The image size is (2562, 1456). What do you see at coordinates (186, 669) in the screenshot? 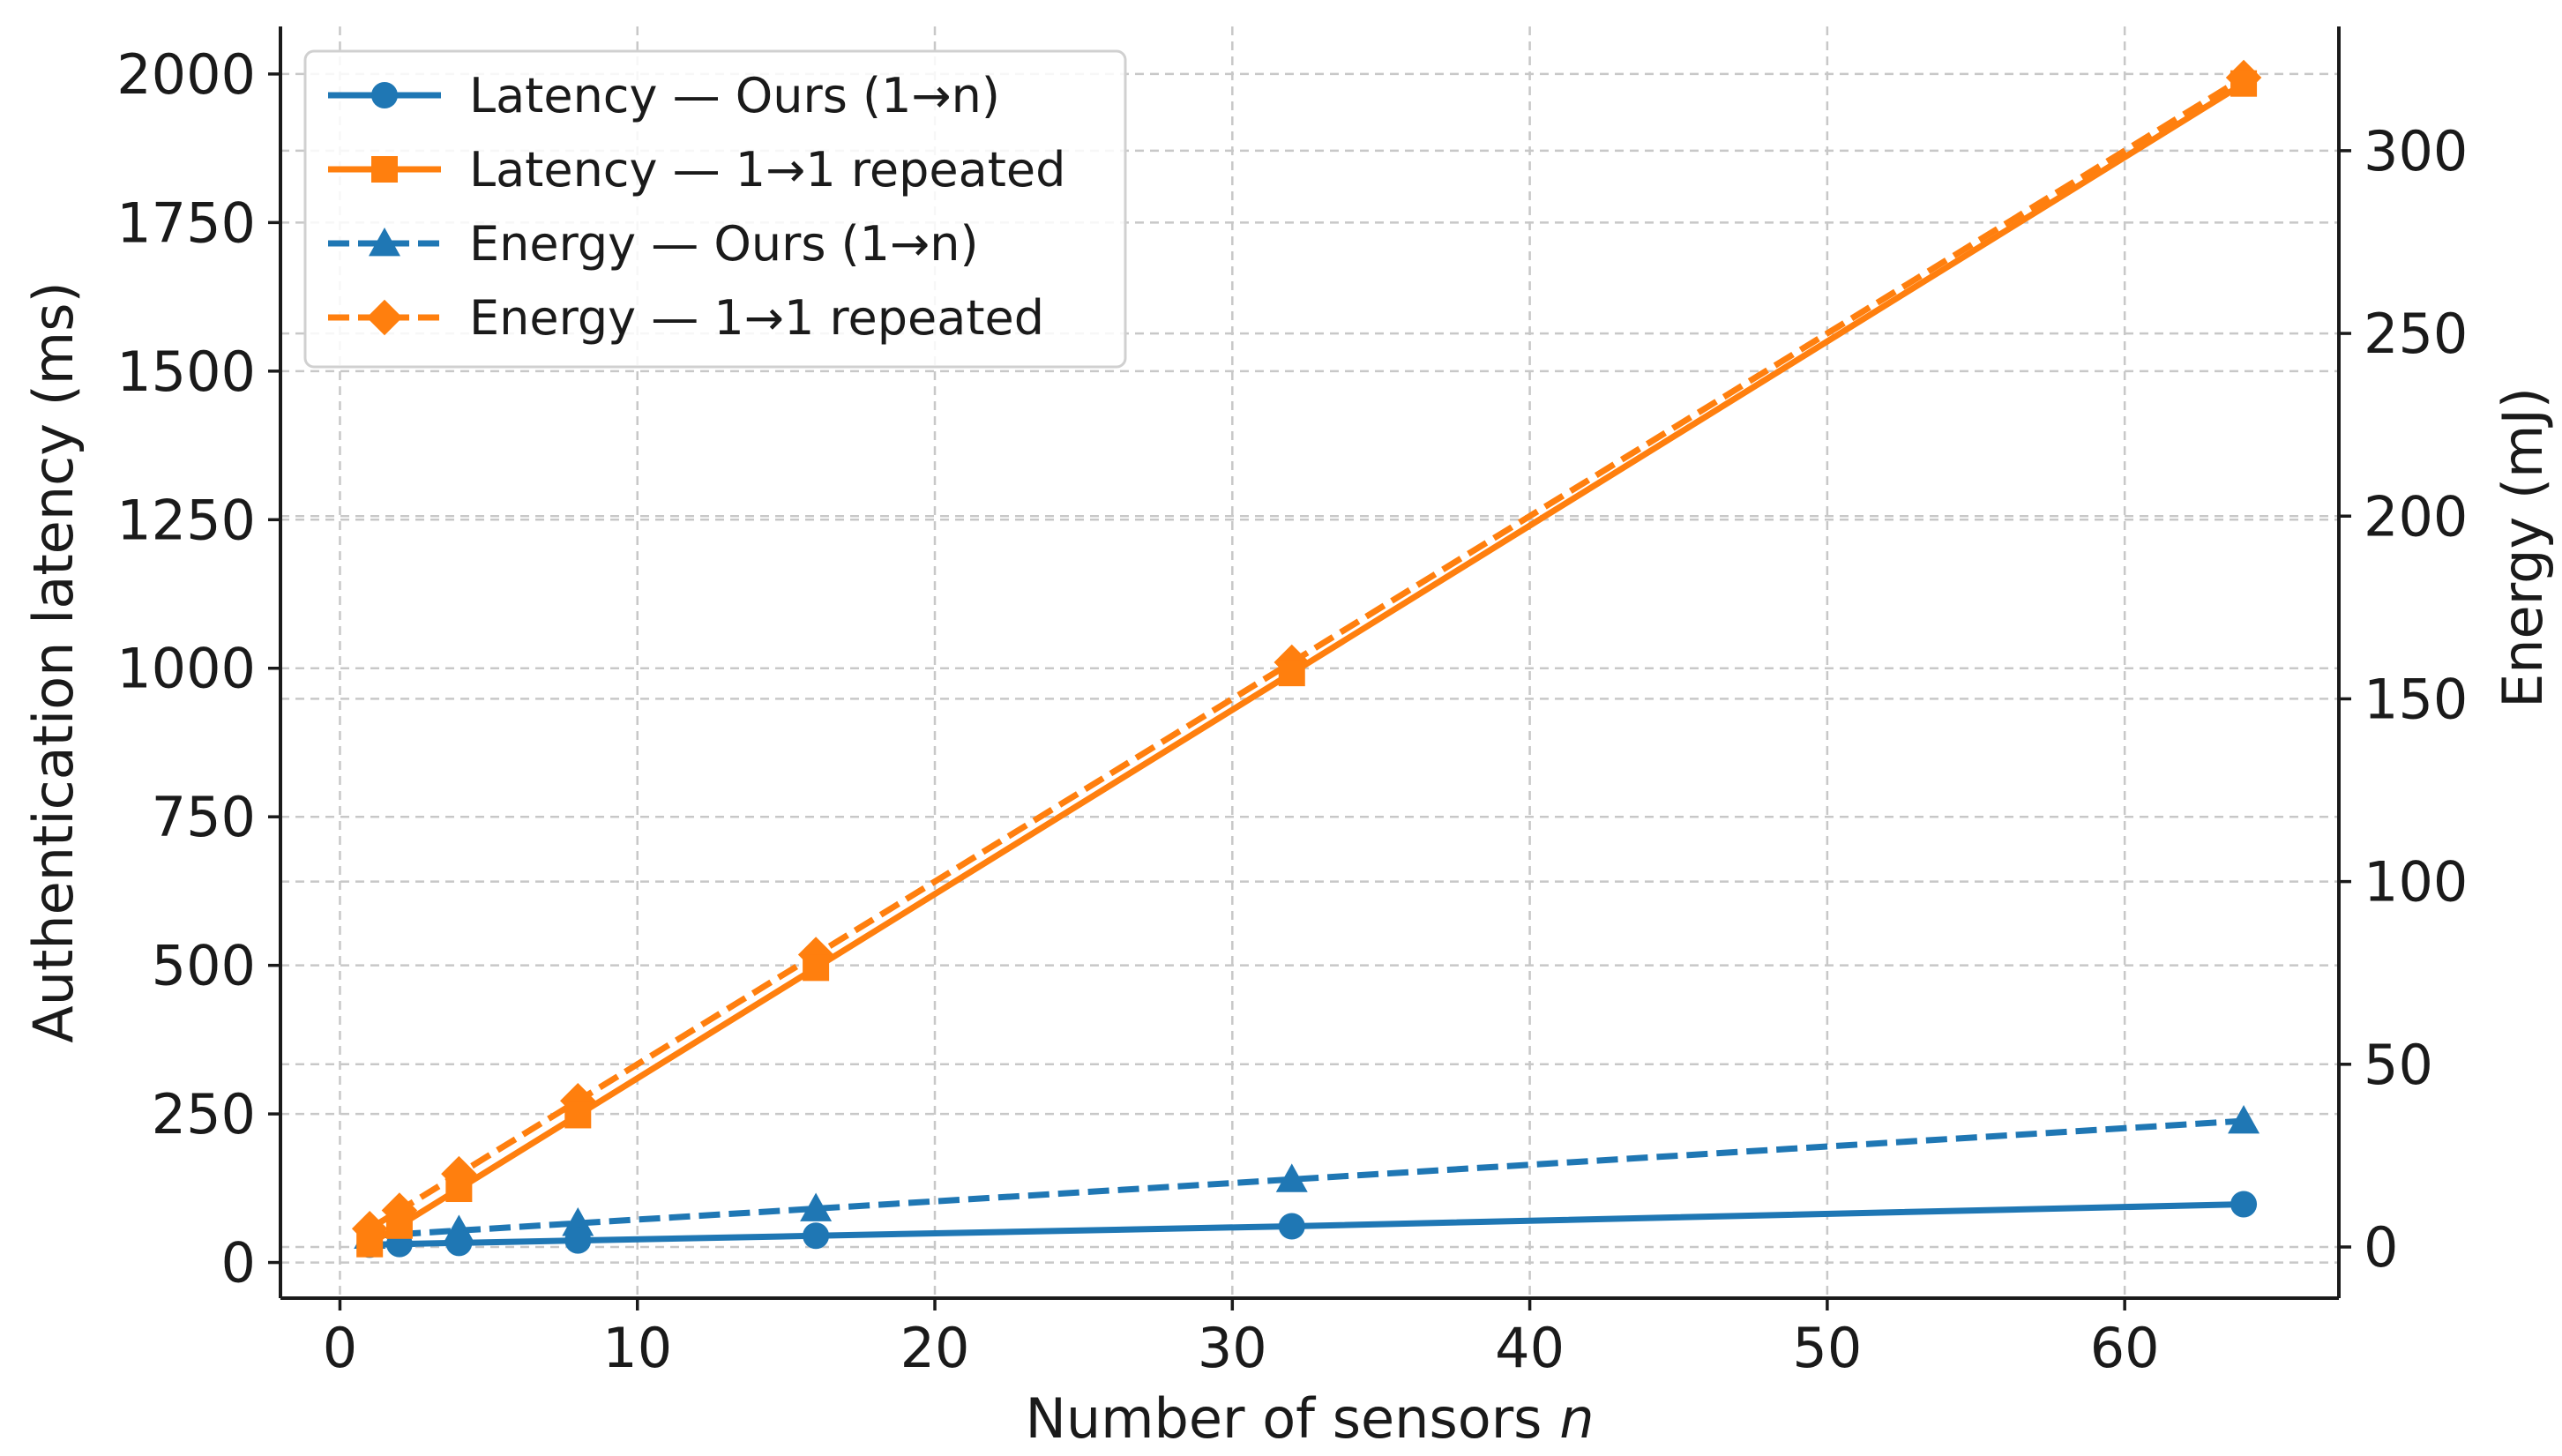
I see `y-left-tick-label: 1000` at bounding box center [186, 669].